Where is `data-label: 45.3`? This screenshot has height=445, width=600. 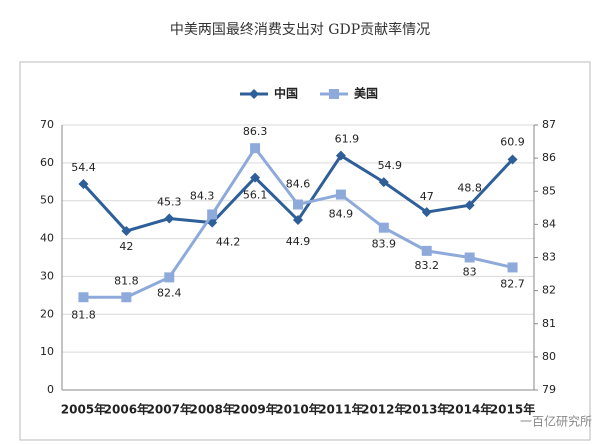
data-label: 45.3 is located at coordinates (169, 202).